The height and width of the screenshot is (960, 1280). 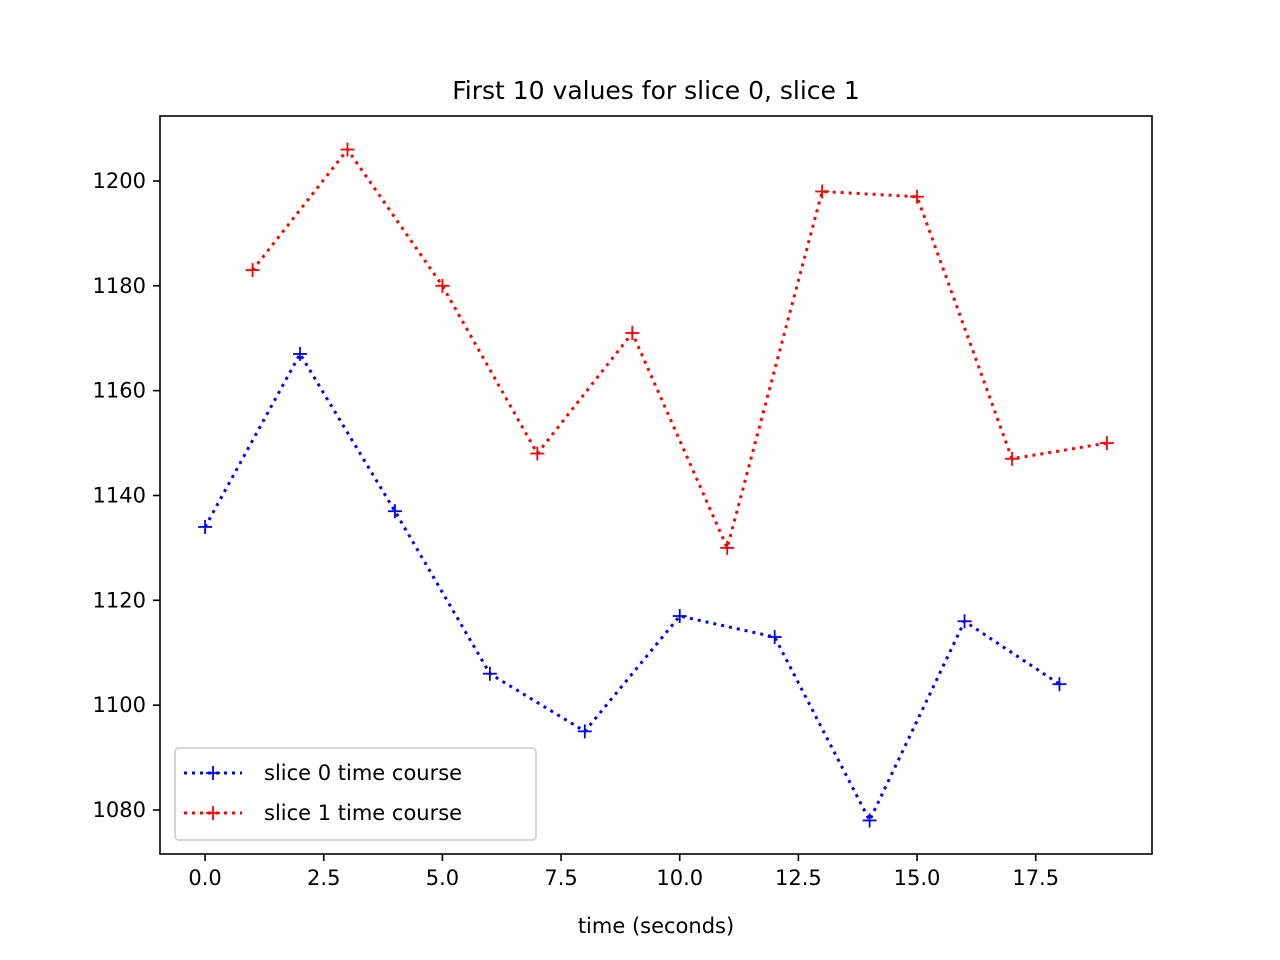 I want to click on legend-entry: slice 1 time course, so click(x=323, y=813).